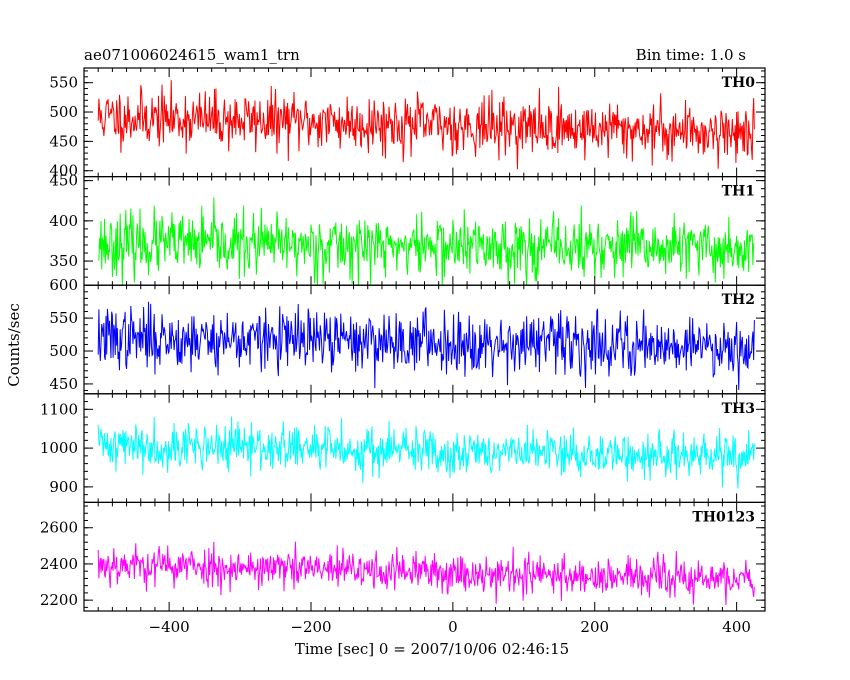 The width and height of the screenshot is (850, 680). What do you see at coordinates (59, 409) in the screenshot?
I see `y-tick-label: 1100` at bounding box center [59, 409].